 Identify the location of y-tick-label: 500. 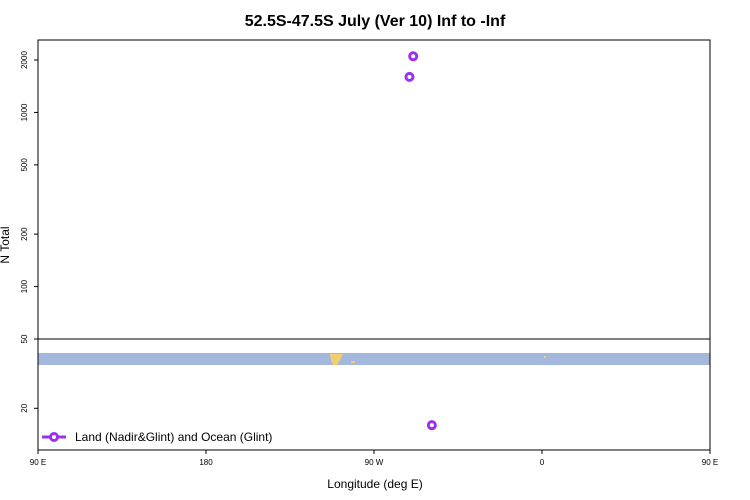
(24, 165).